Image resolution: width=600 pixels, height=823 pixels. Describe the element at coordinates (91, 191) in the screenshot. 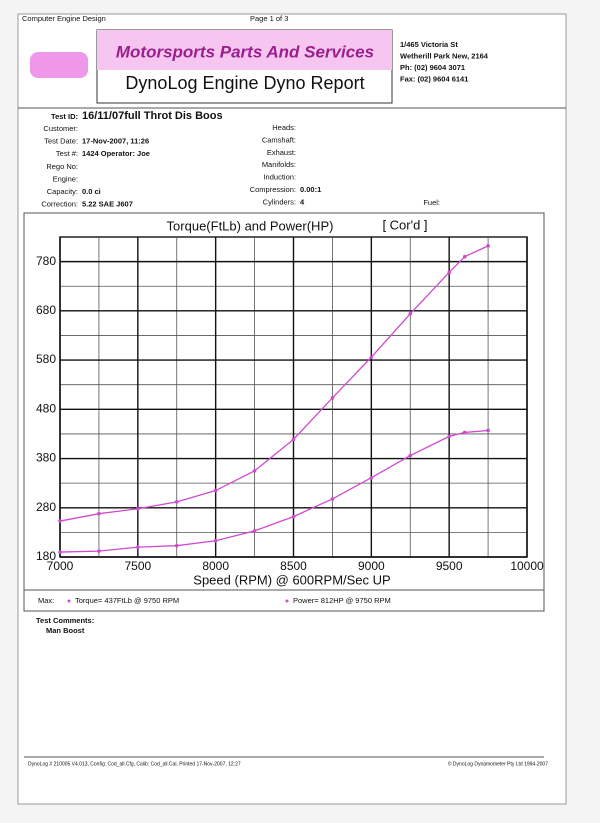

I see `field-value: 0.0 ci` at that location.